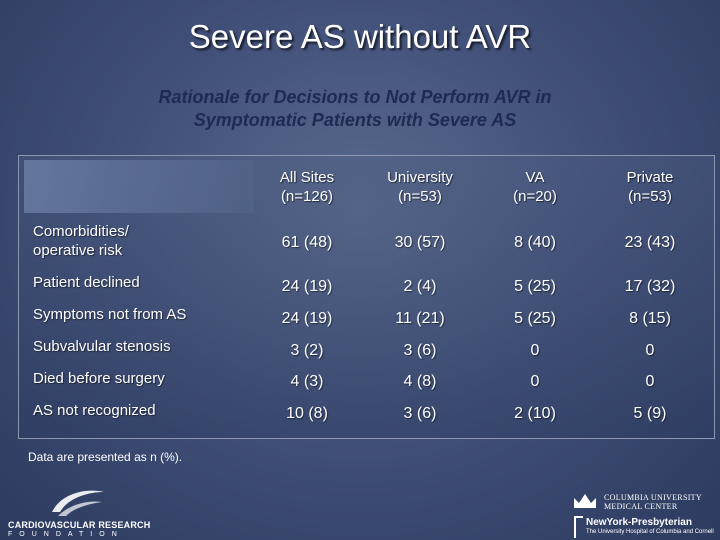 The width and height of the screenshot is (720, 540). Describe the element at coordinates (78, 503) in the screenshot. I see `crf-swoosh-icon` at that location.